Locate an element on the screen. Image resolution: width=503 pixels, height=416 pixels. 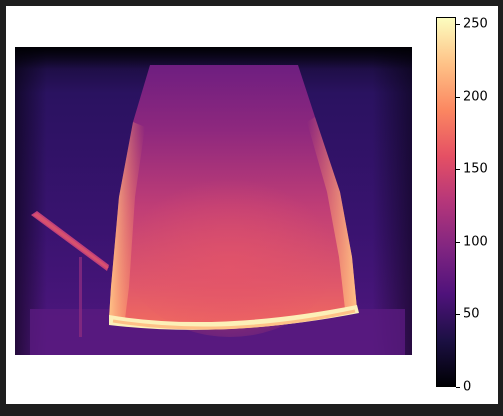
colorbar-tick-label: 0 is located at coordinates (467, 387).